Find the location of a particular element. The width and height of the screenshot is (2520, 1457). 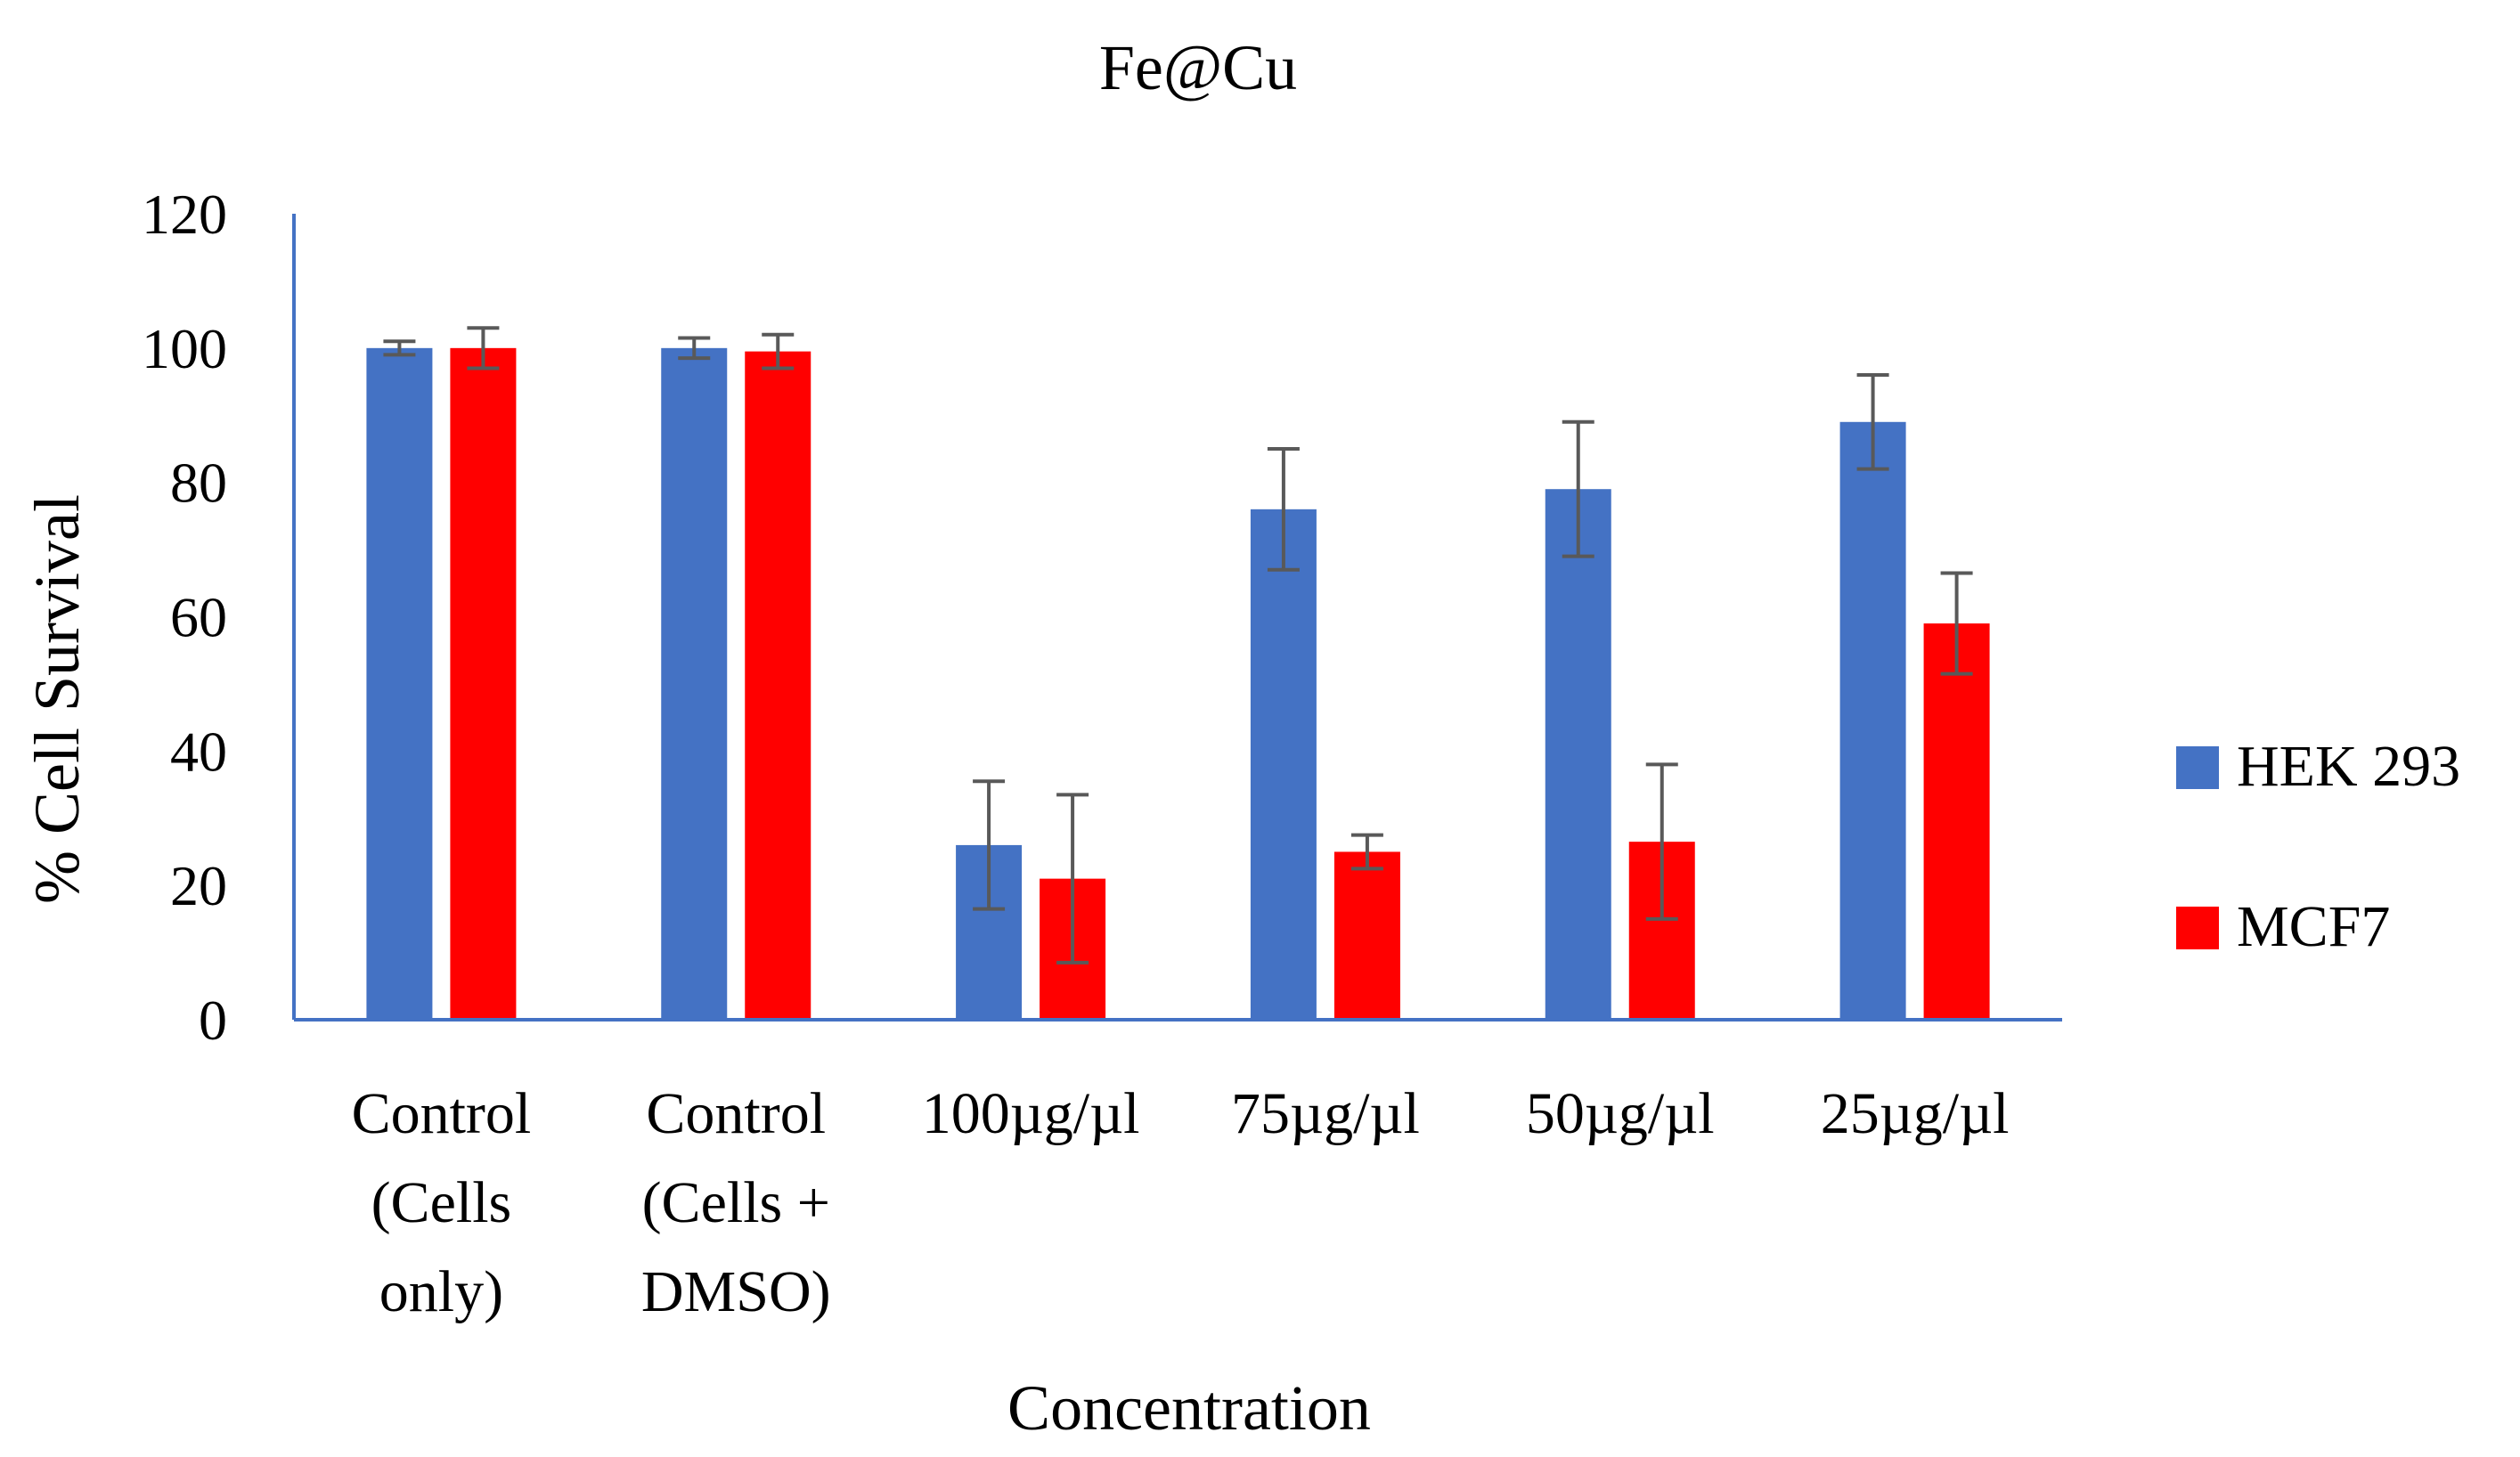

x-category-label: 75µg/µl is located at coordinates (1325, 1113).